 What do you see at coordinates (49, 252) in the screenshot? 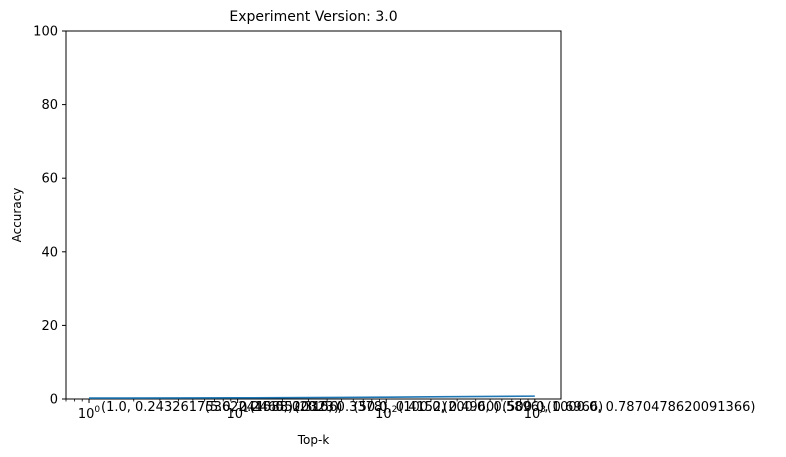
I see `y-tick-label: 40` at bounding box center [49, 252].